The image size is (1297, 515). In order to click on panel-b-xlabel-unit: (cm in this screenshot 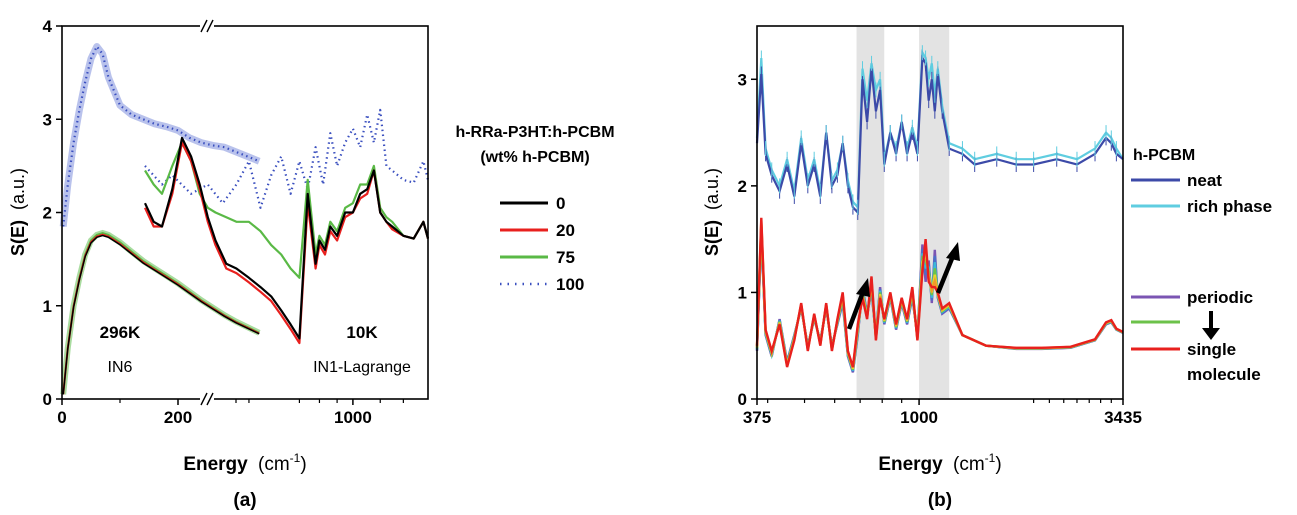, I will do `click(969, 464)`.